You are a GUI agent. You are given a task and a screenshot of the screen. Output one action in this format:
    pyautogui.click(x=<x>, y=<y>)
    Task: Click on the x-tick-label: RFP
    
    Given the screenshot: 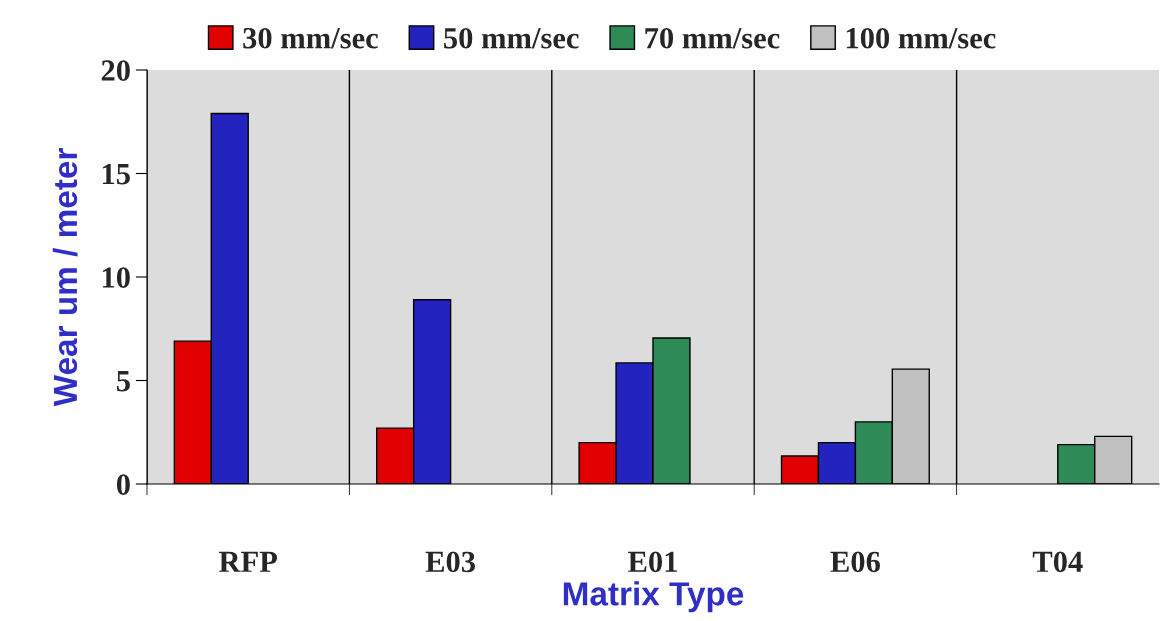 What is the action you would take?
    pyautogui.click(x=248, y=561)
    